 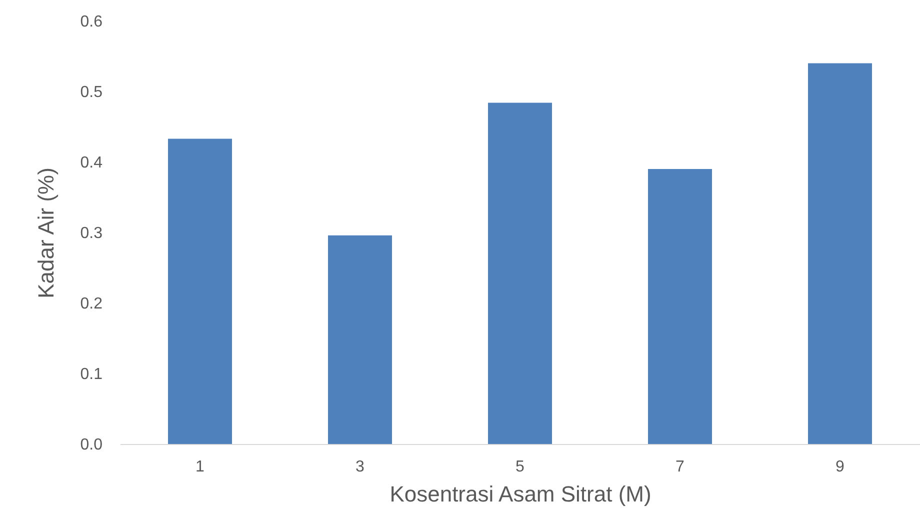 What do you see at coordinates (91, 304) in the screenshot?
I see `y-tick-label: 0.2` at bounding box center [91, 304].